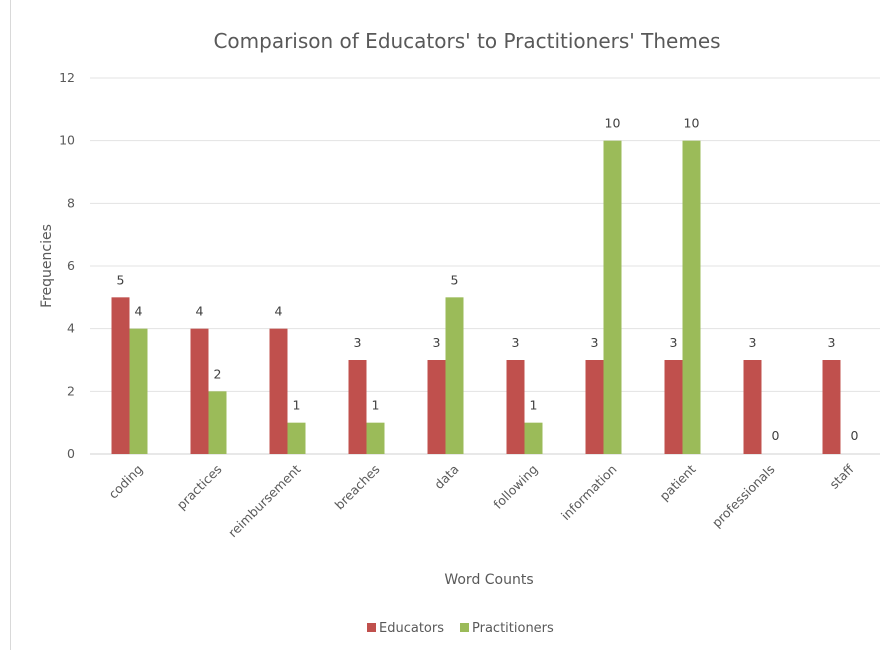  I want to click on bar-educators-following, so click(515, 407).